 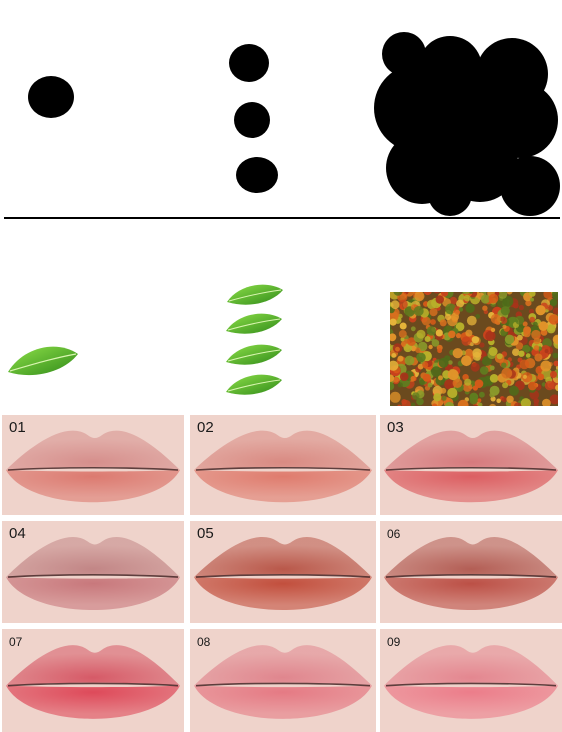 I want to click on swatch-number: 07, so click(x=16, y=642).